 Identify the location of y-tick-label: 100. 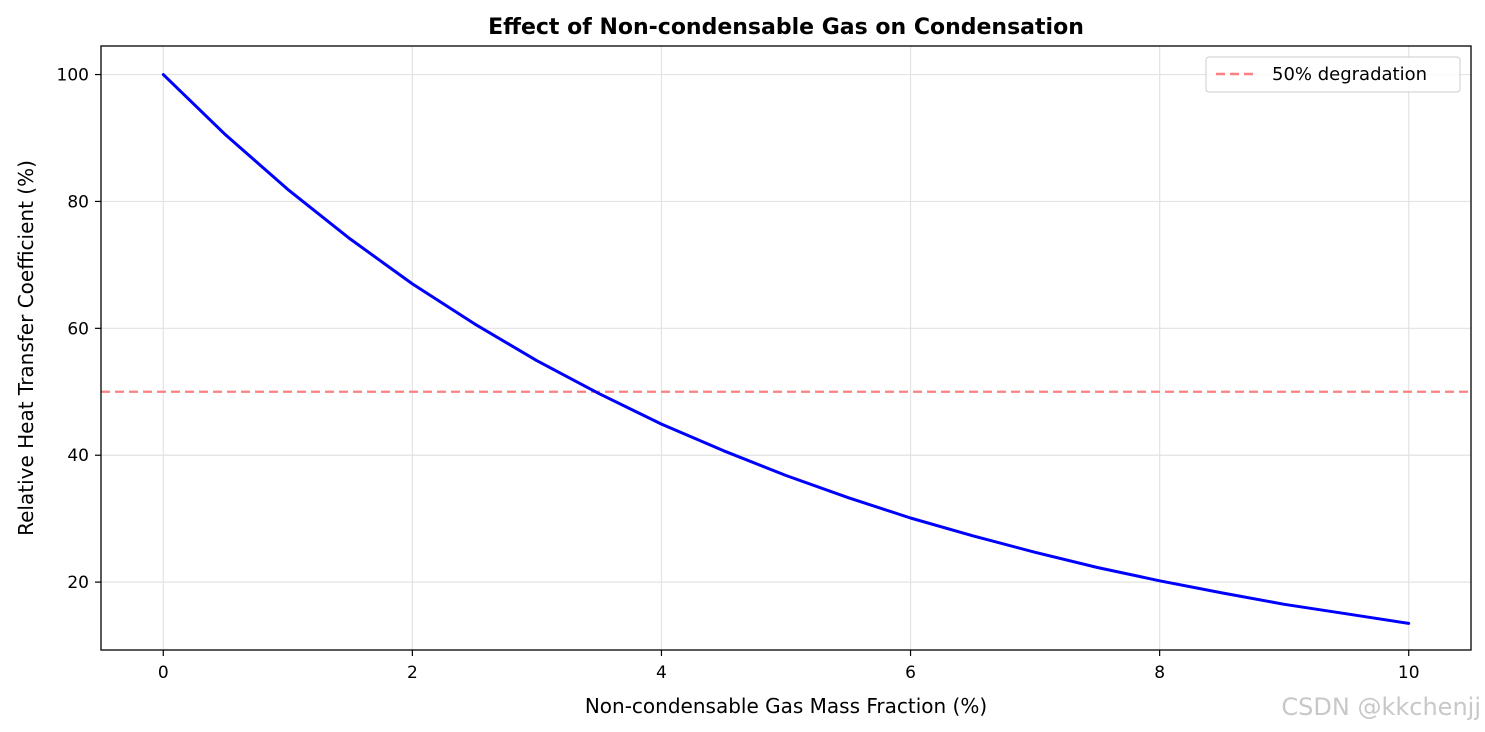
(73, 76).